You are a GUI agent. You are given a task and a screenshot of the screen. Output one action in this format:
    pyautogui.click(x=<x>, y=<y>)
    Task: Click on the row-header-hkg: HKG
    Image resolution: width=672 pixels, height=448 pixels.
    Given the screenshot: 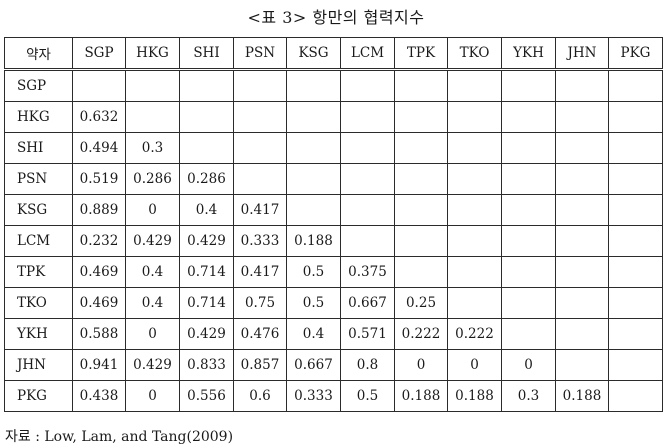 What is the action you would take?
    pyautogui.click(x=38, y=117)
    